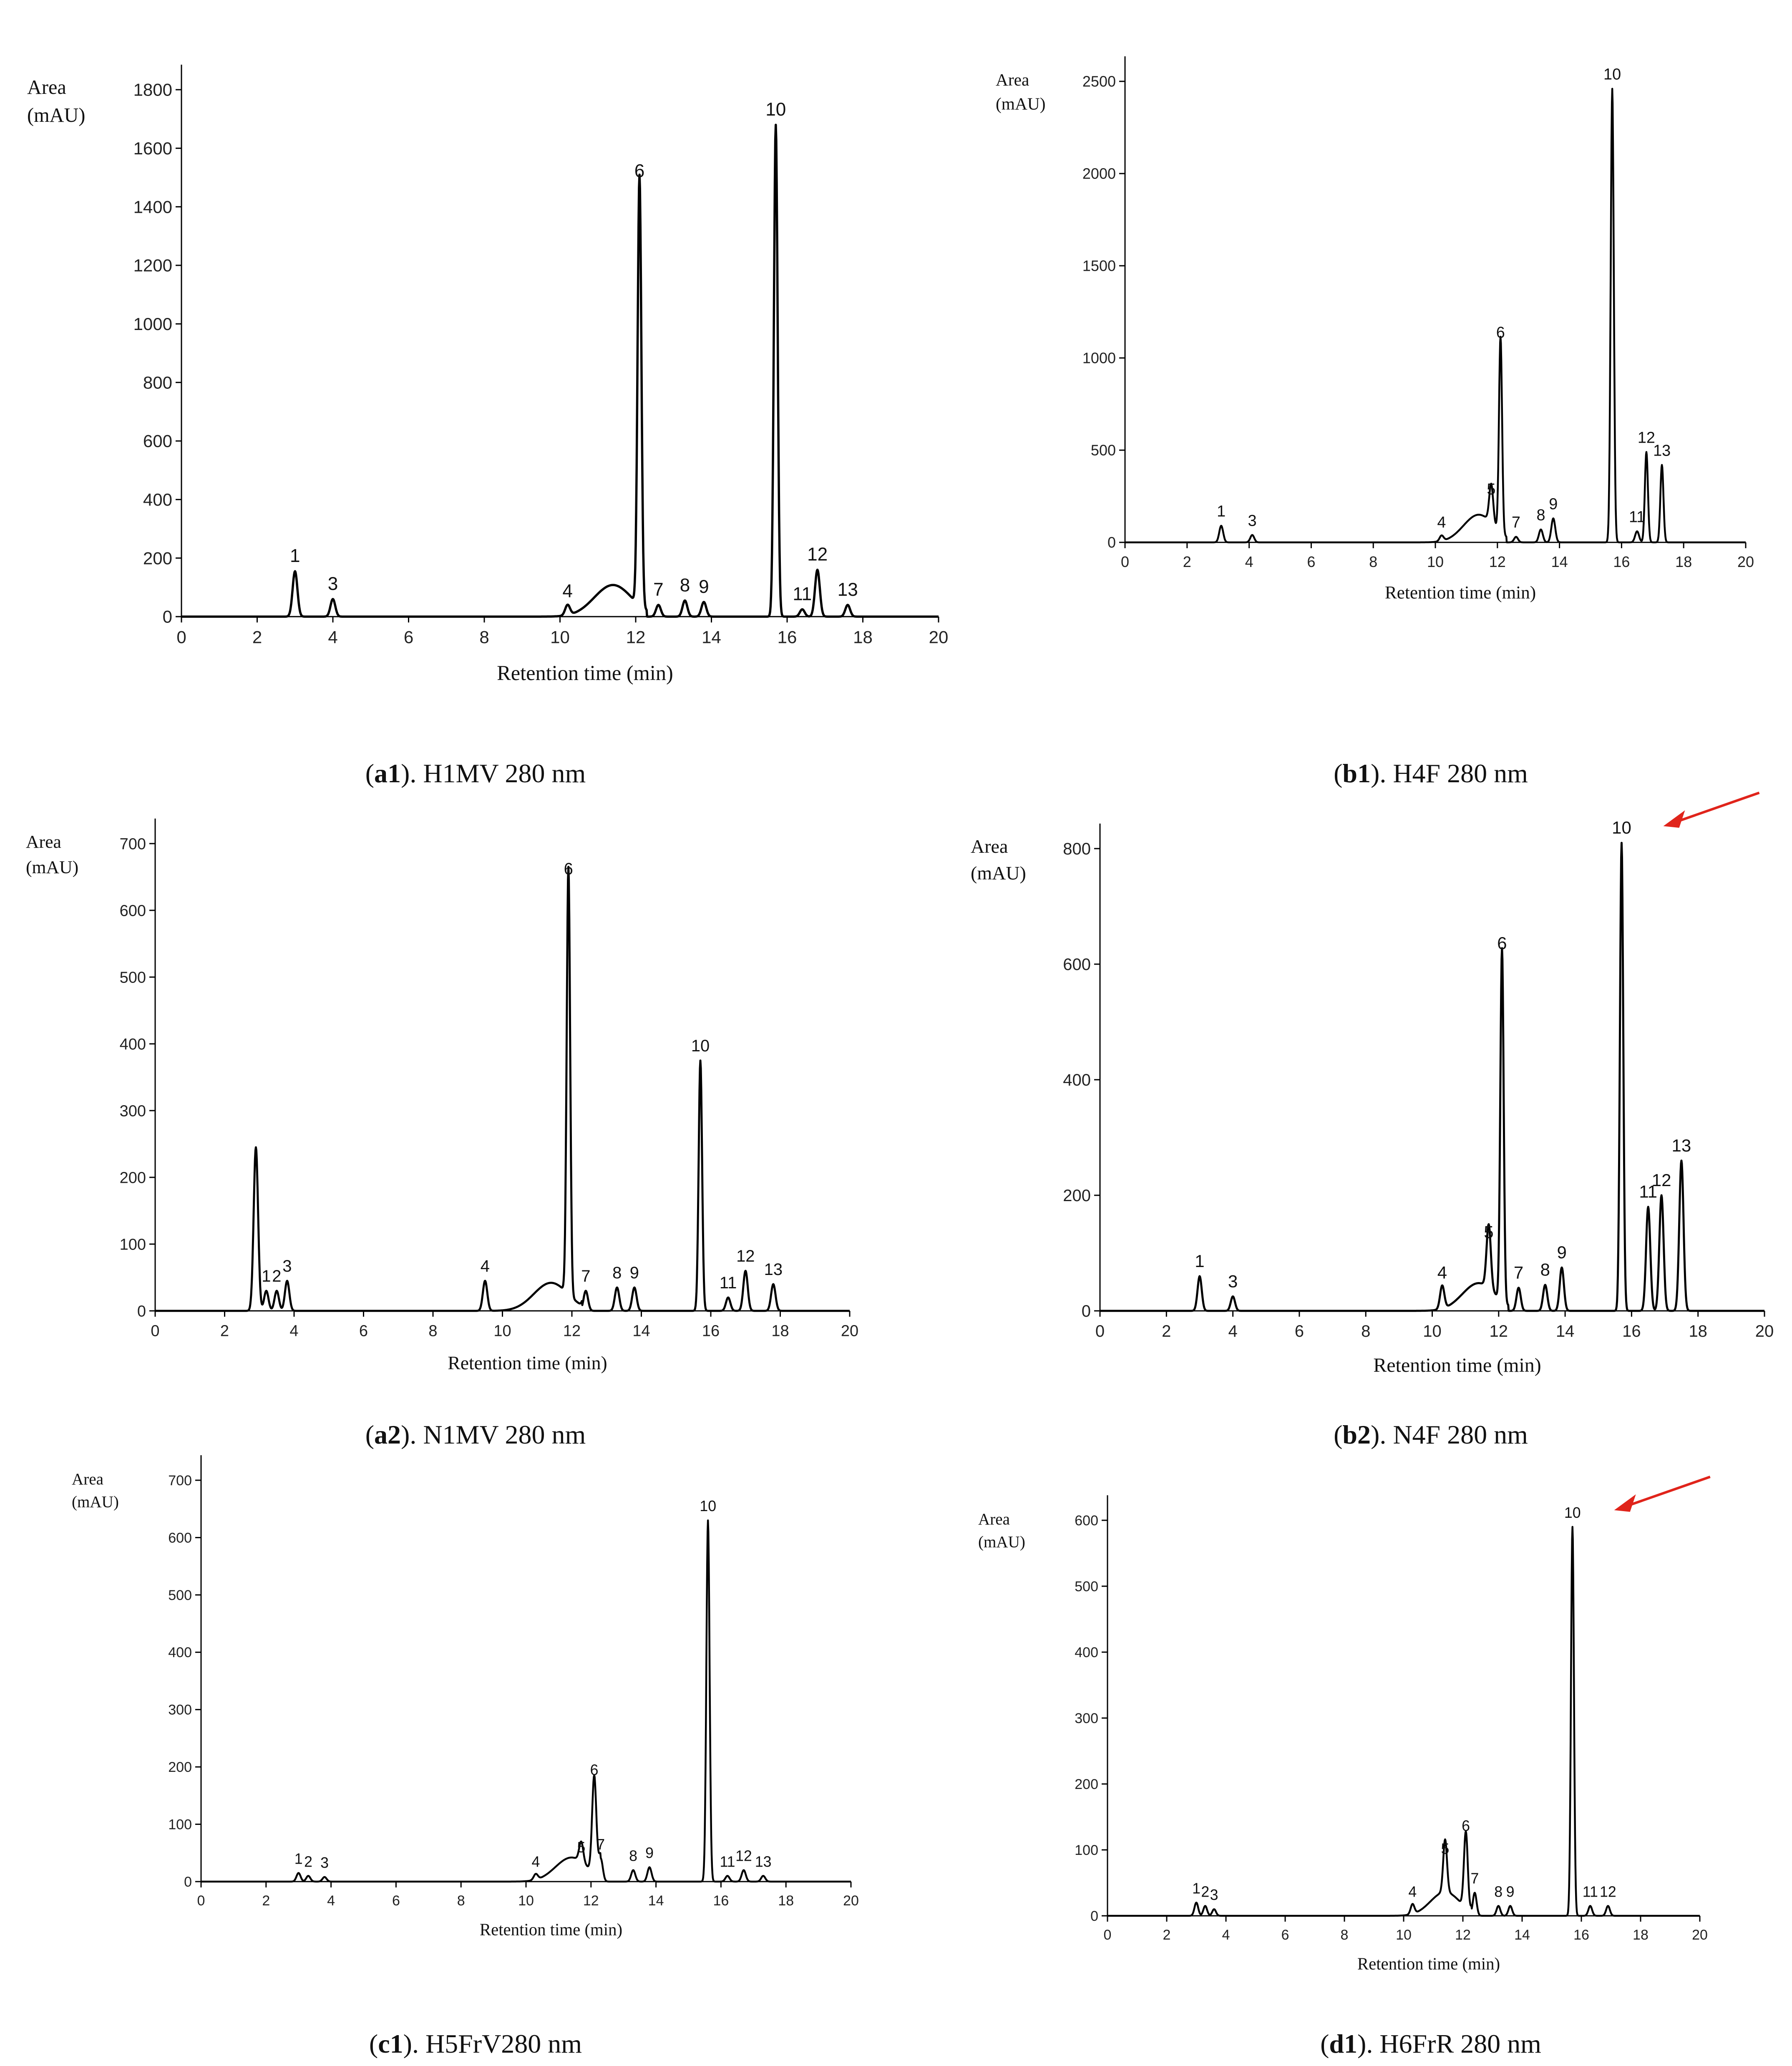 This screenshot has height=2066, width=1792. What do you see at coordinates (133, 844) in the screenshot?
I see `y-tick-label: 700` at bounding box center [133, 844].